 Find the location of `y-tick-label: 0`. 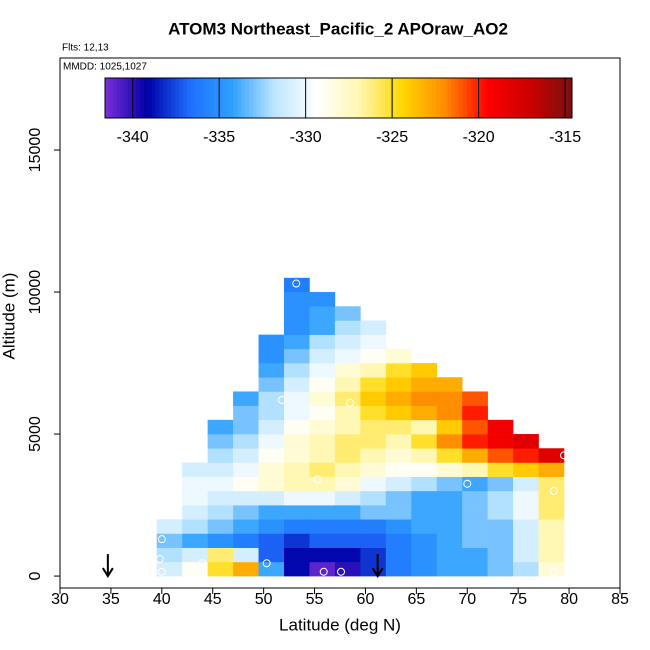

y-tick-label: 0 is located at coordinates (35, 576).